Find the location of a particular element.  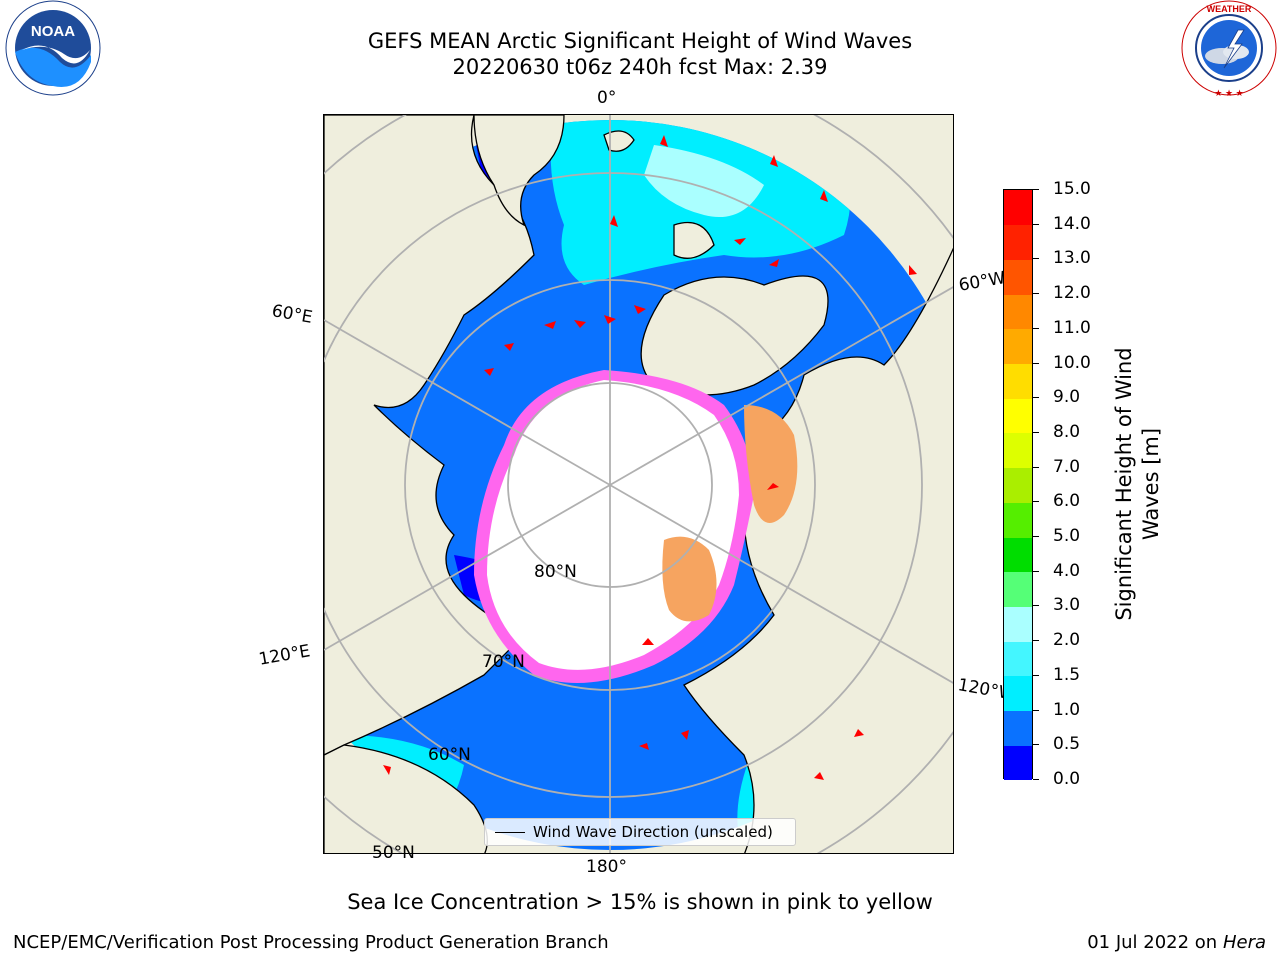

label-meridian-180: 180° is located at coordinates (606, 867).